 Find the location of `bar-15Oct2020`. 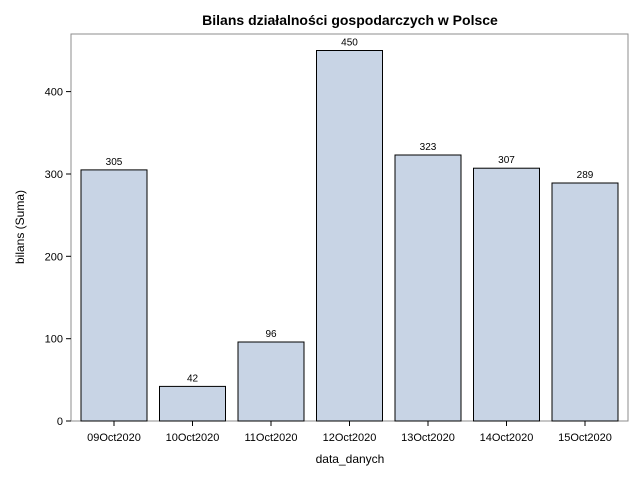

bar-15Oct2020 is located at coordinates (585, 302).